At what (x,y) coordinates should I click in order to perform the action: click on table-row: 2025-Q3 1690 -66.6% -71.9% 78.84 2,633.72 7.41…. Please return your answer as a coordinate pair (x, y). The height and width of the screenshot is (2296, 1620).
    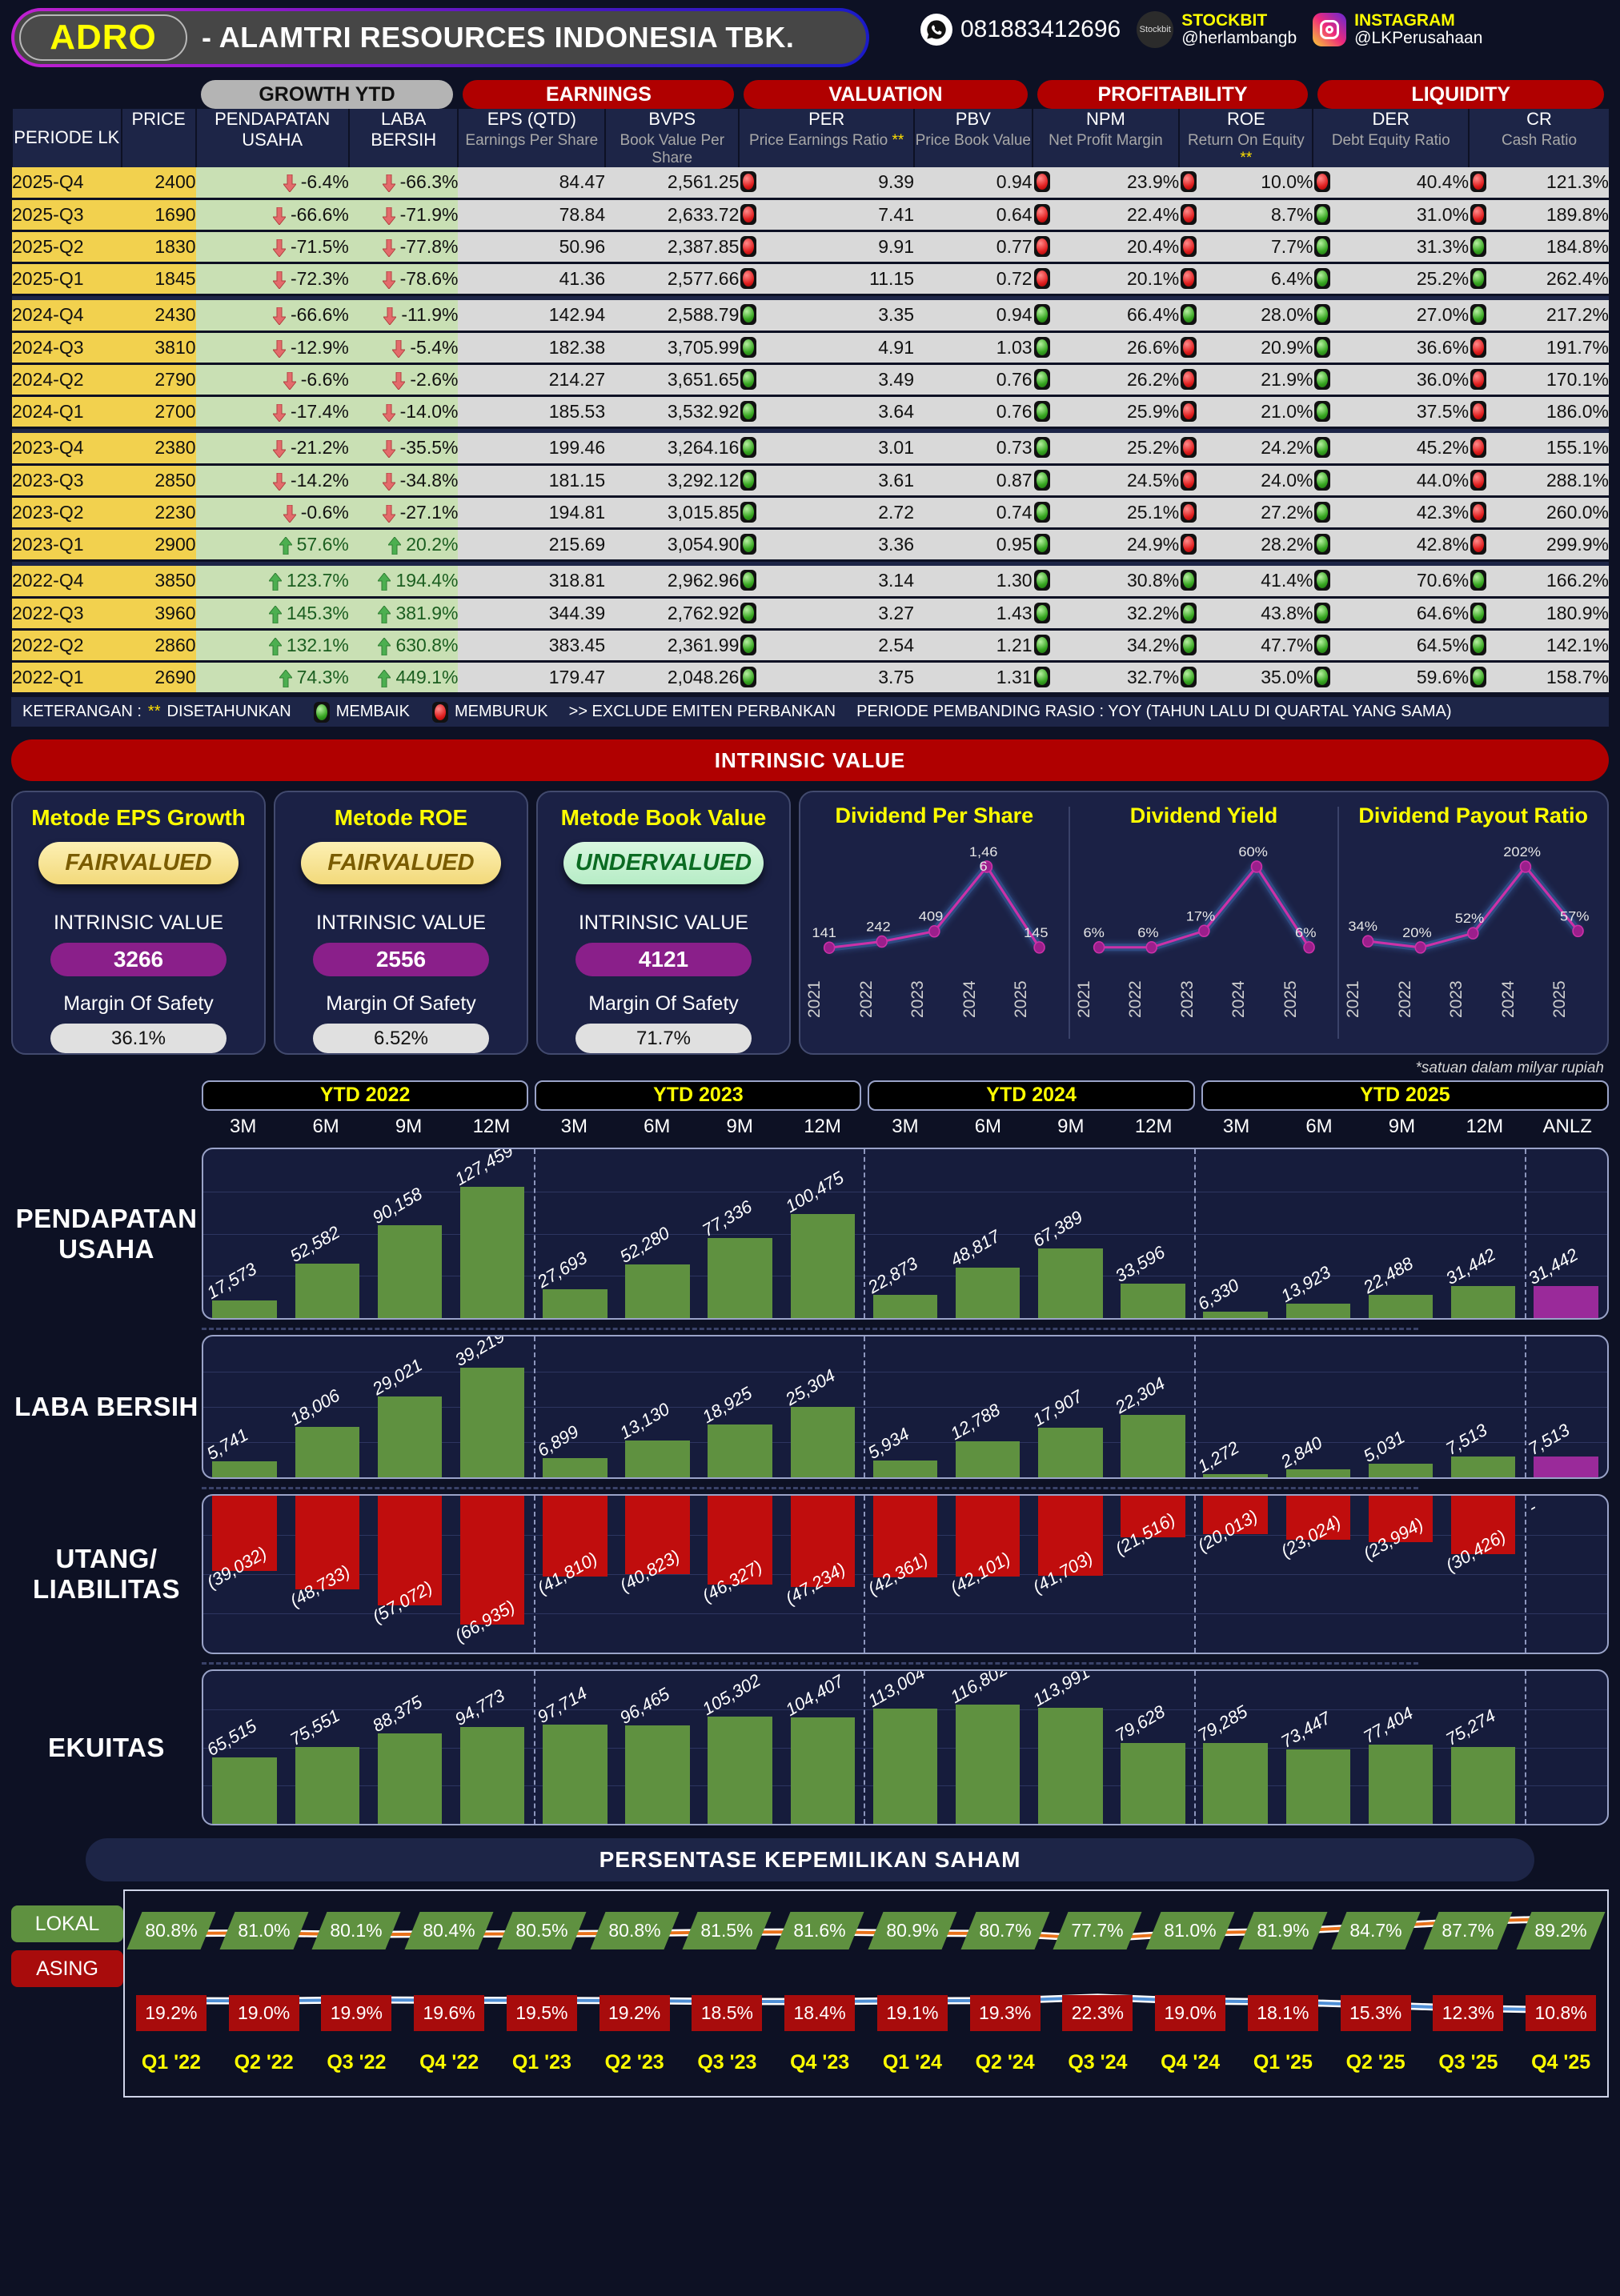
    Looking at the image, I should click on (810, 215).